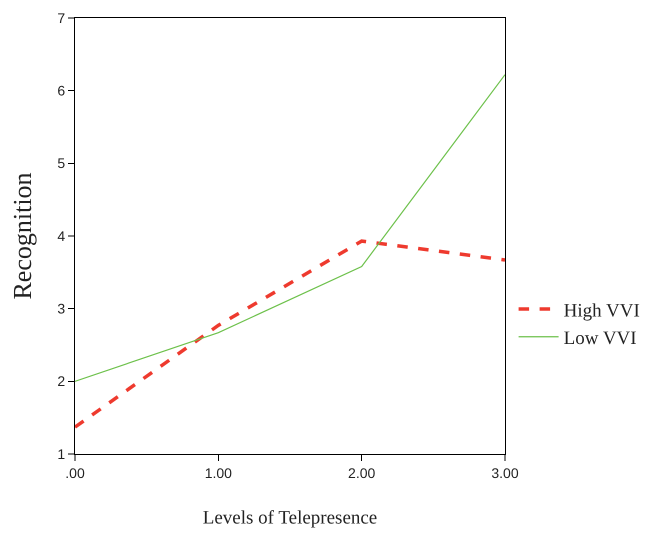  What do you see at coordinates (290, 518) in the screenshot?
I see `x-axis-title: Levels of Telepresence` at bounding box center [290, 518].